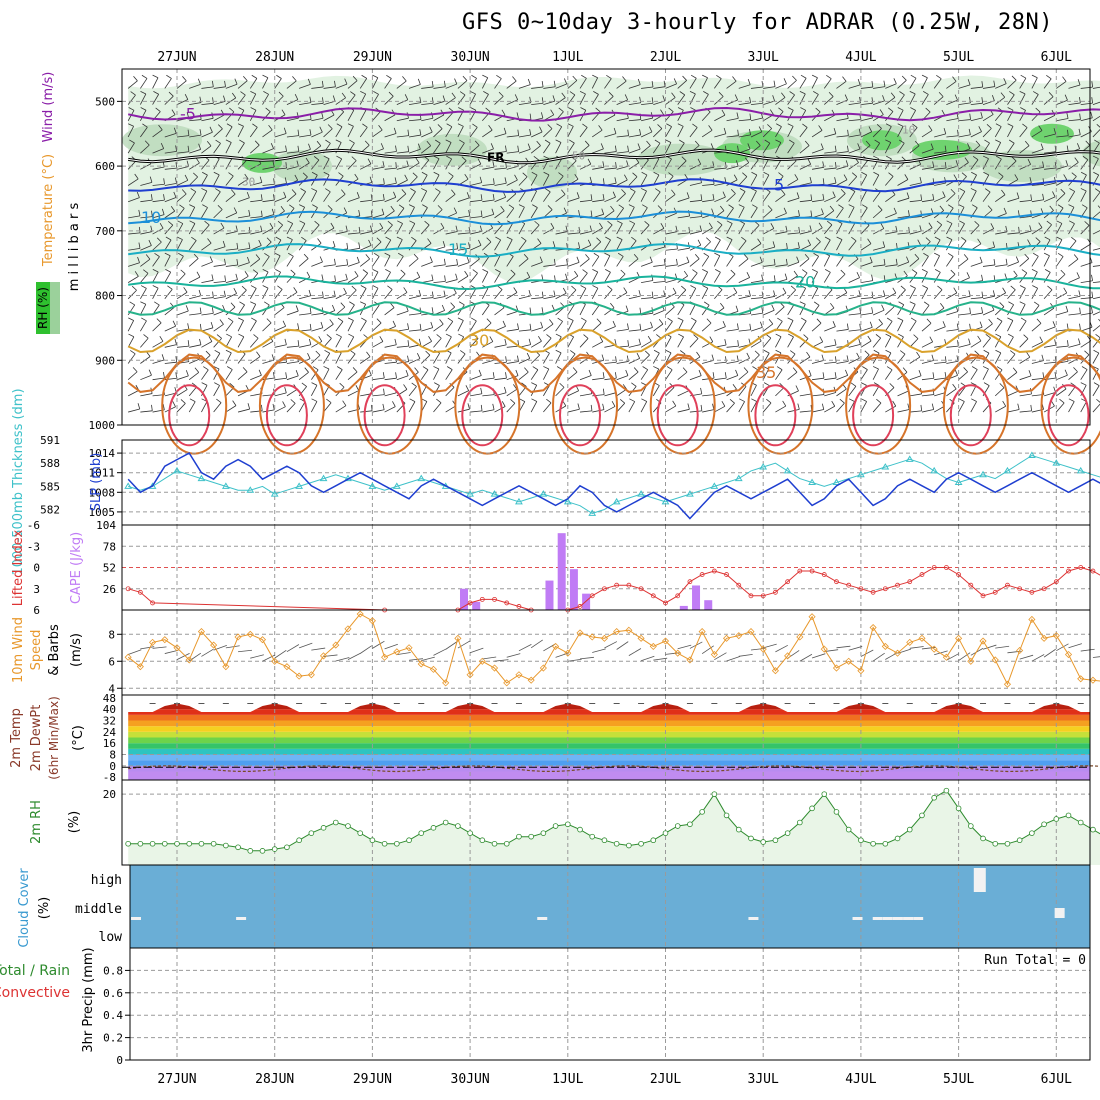  What do you see at coordinates (753, 918) in the screenshot?
I see `cloud-mark` at bounding box center [753, 918].